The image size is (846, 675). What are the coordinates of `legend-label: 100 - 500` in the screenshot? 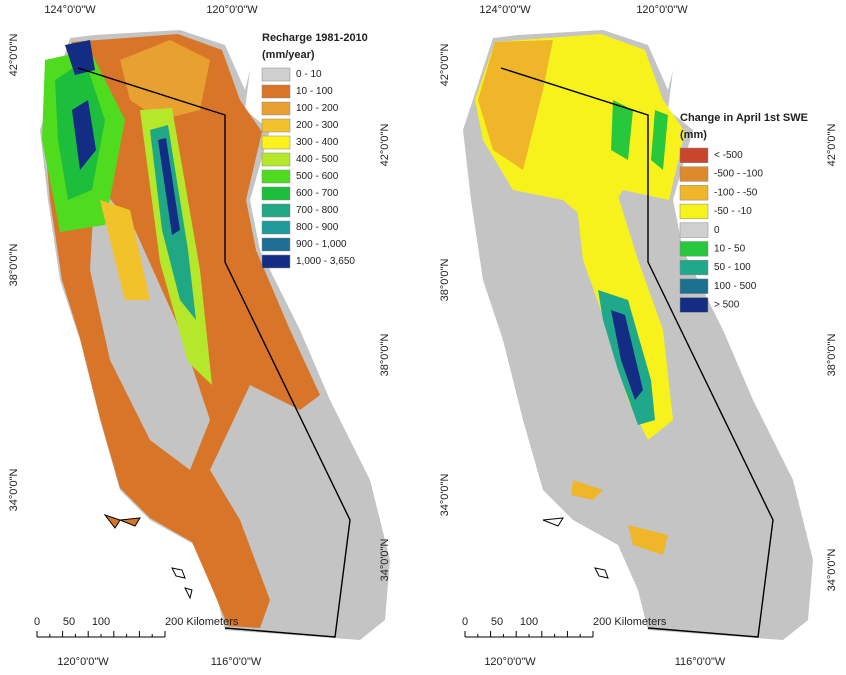 It's located at (735, 286).